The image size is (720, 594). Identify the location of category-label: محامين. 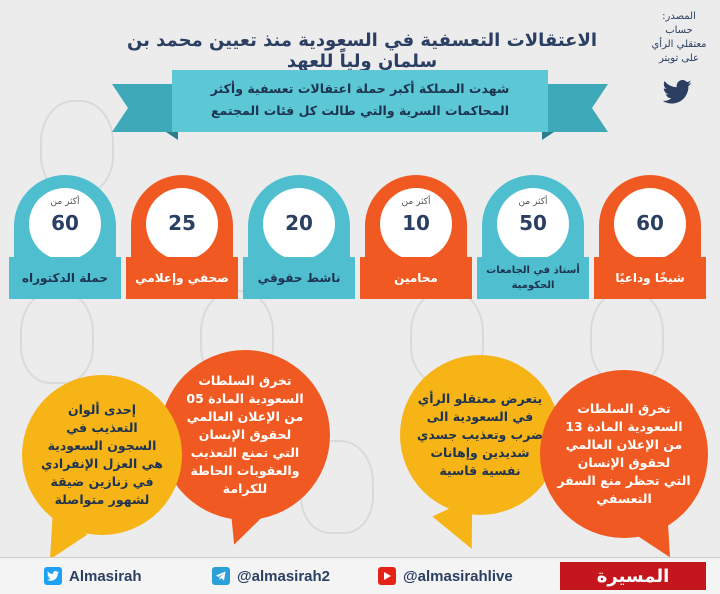
(416, 278).